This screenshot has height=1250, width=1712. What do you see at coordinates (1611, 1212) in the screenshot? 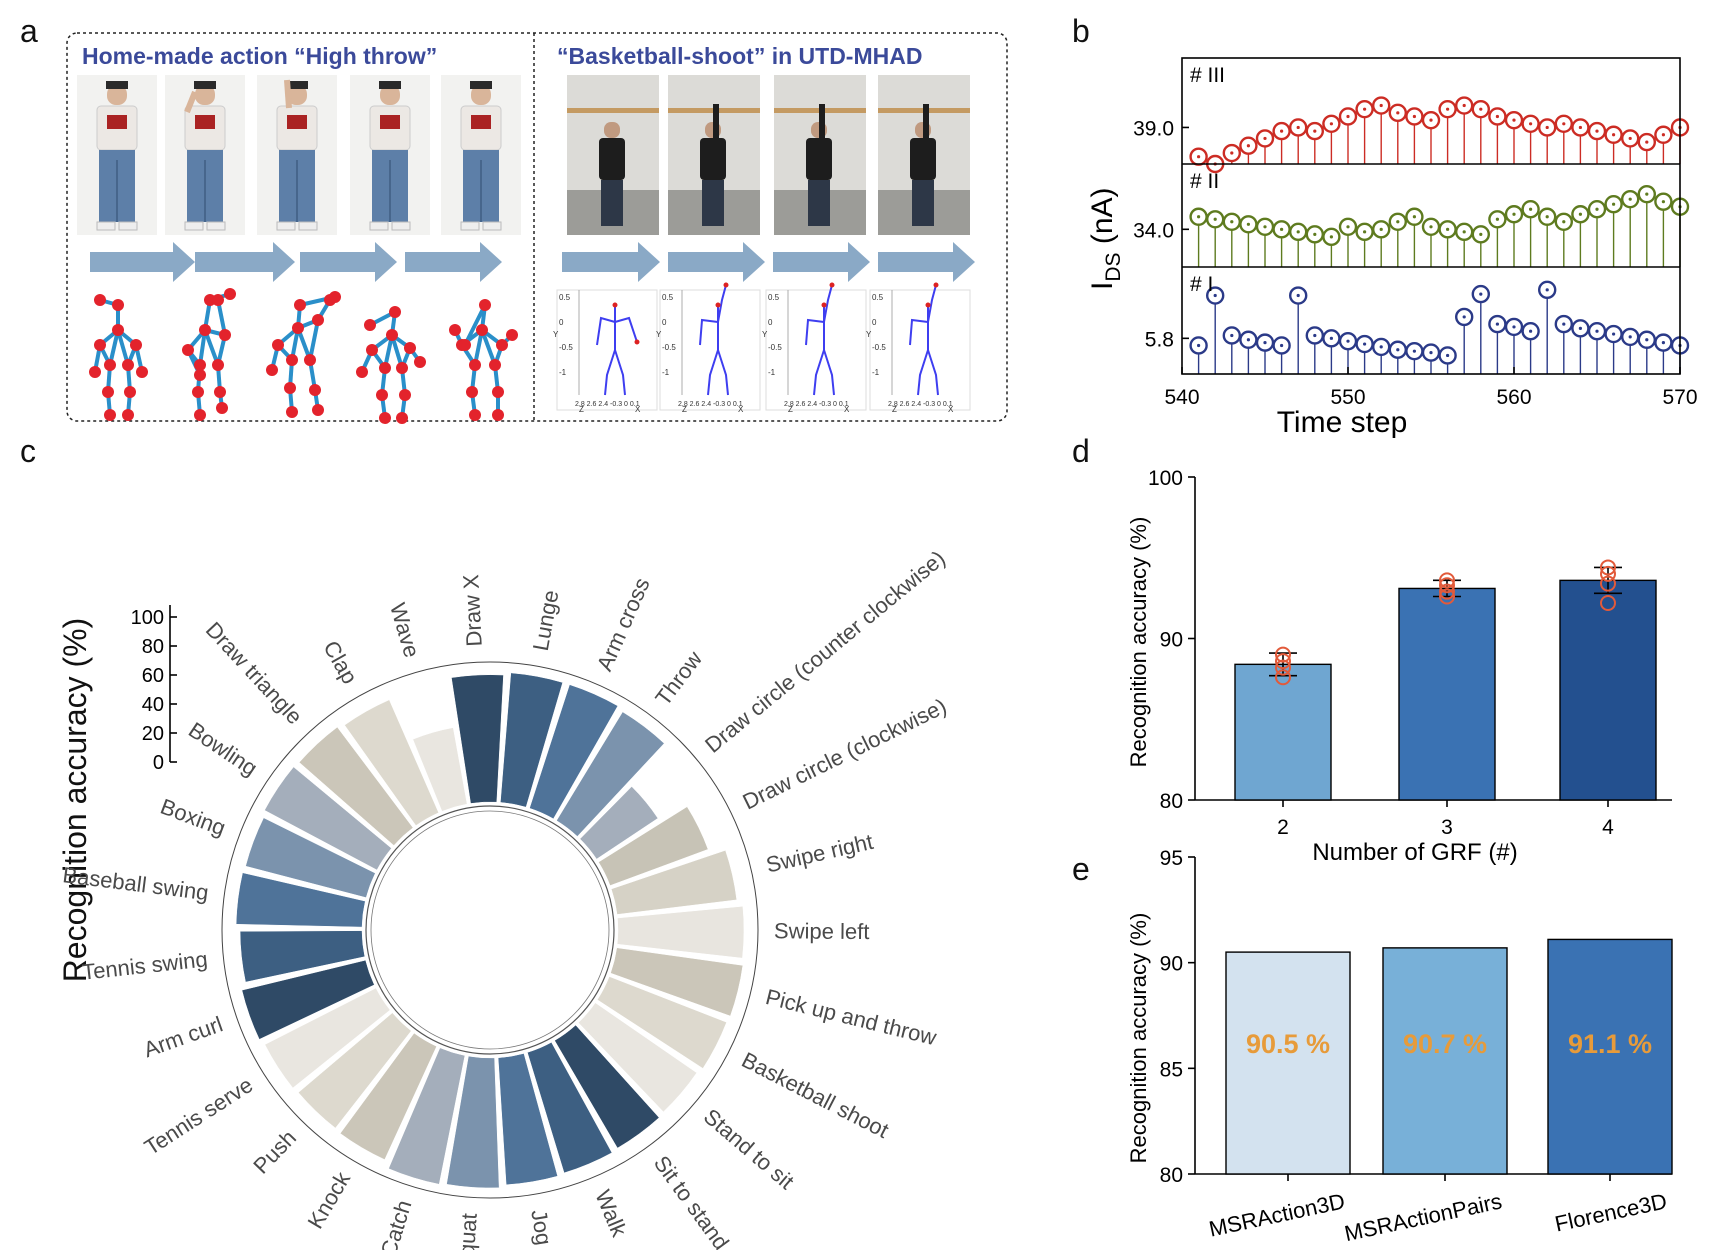
I see `x-tick-label: Florence3D` at bounding box center [1611, 1212].